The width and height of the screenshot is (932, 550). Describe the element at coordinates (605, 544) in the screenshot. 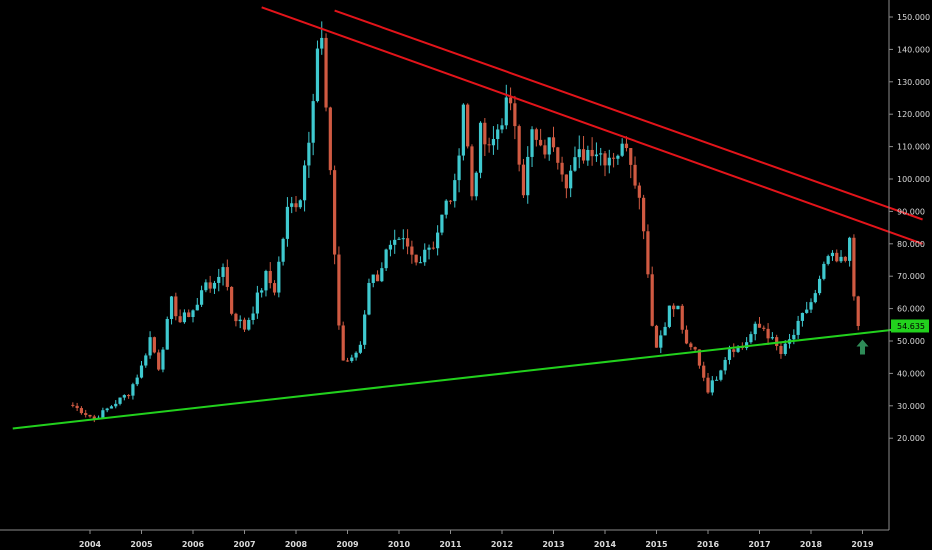

I see `x-tick-label: 2014` at that location.